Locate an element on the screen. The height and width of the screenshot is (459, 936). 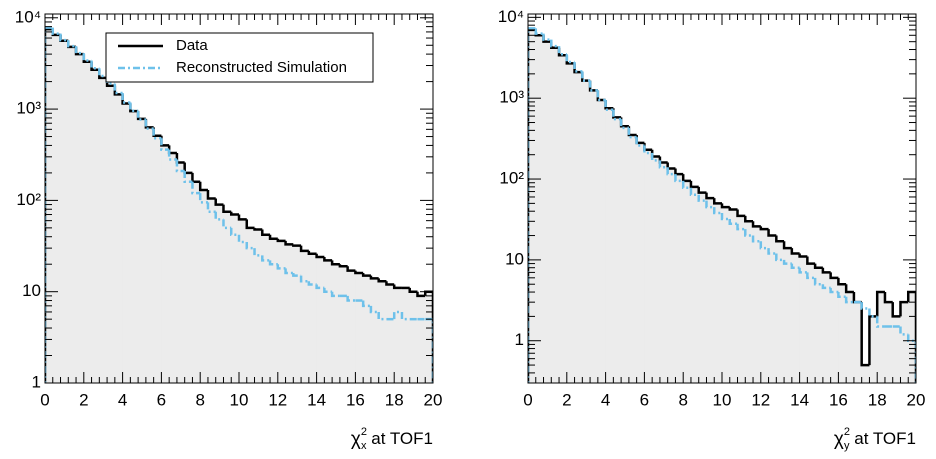
legend-label: Data is located at coordinates (192, 45).